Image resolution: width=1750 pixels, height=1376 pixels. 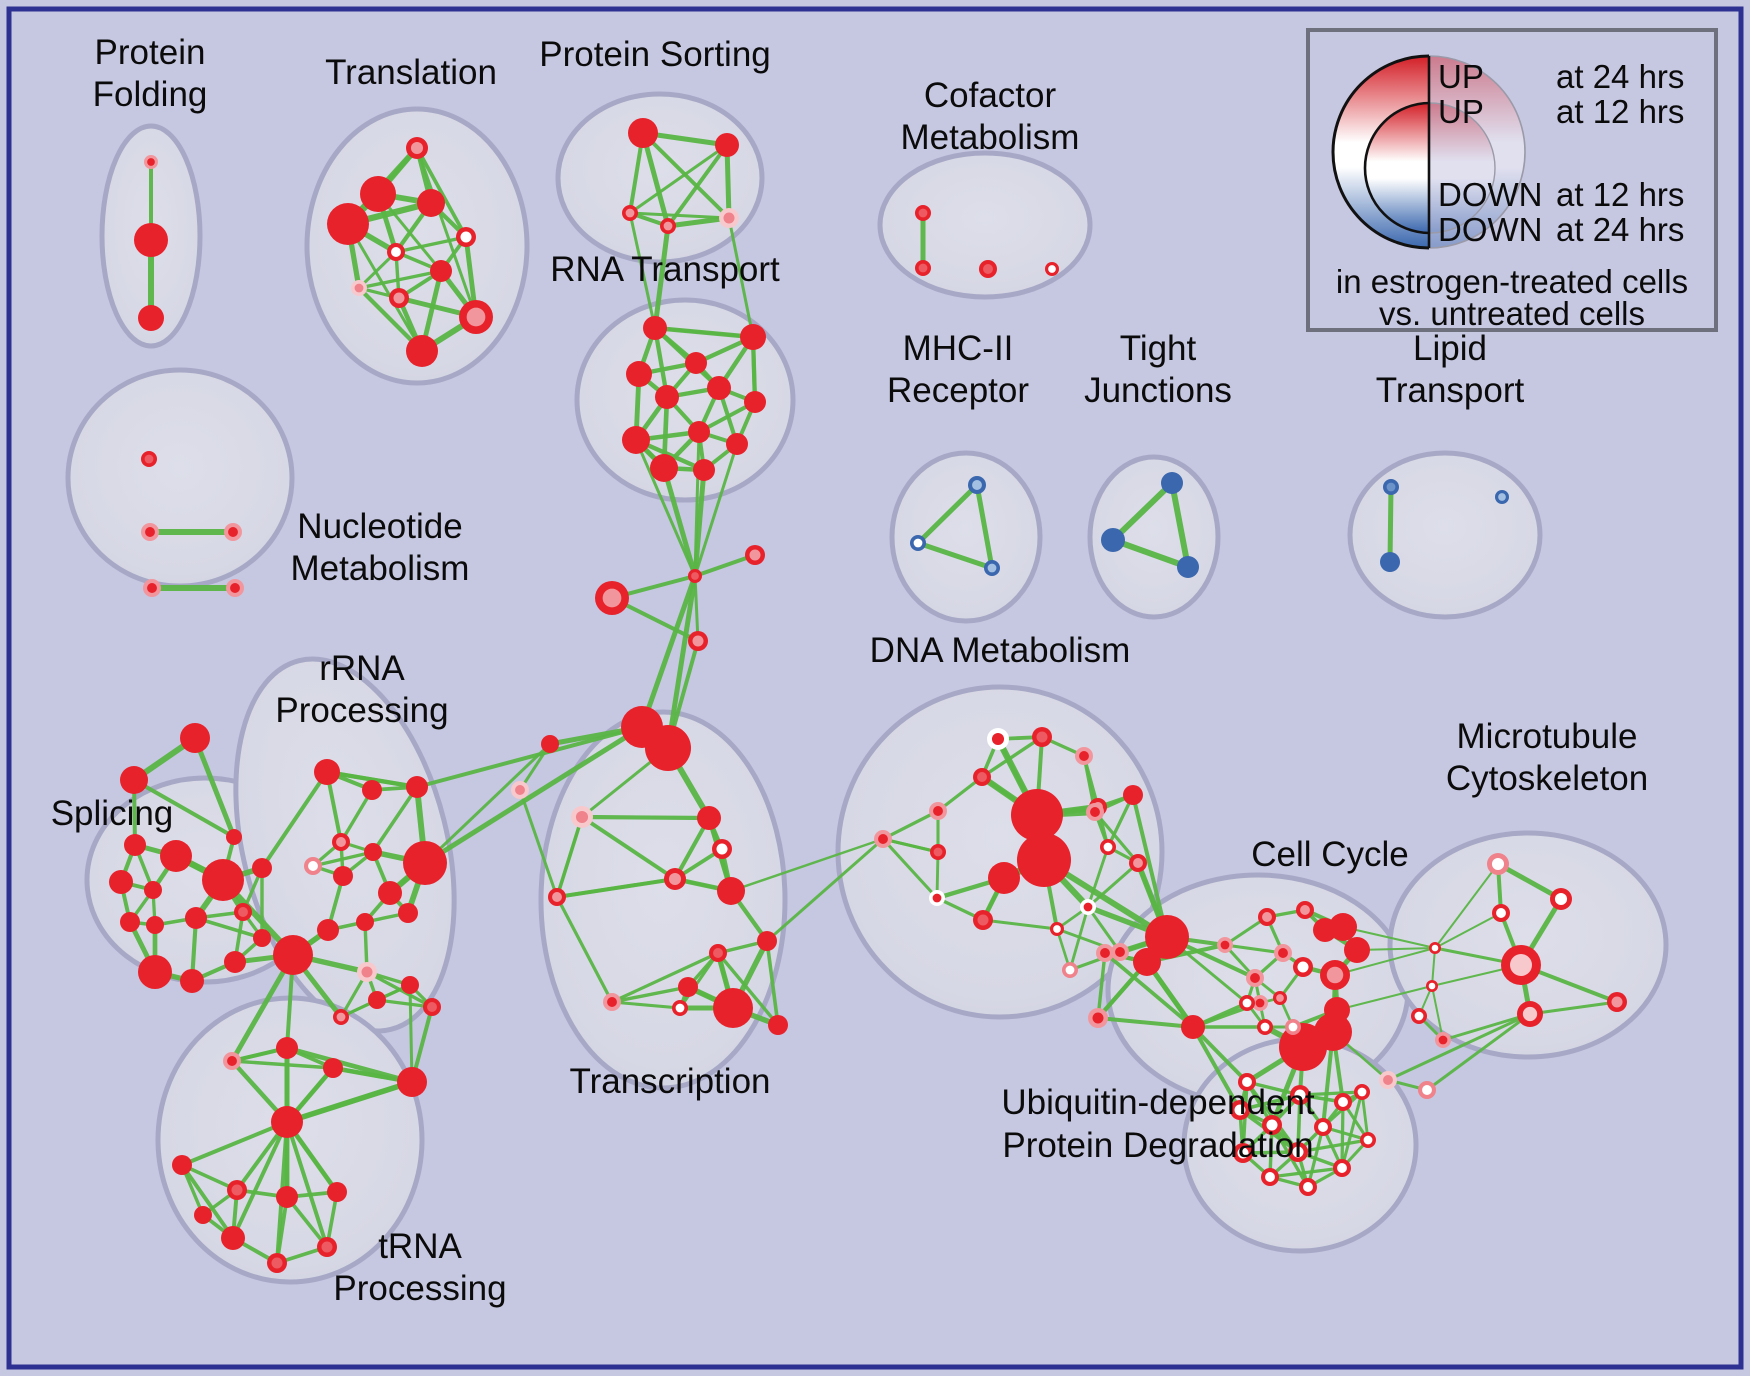 What do you see at coordinates (1502, 497) in the screenshot?
I see `gene-node-lipid` at bounding box center [1502, 497].